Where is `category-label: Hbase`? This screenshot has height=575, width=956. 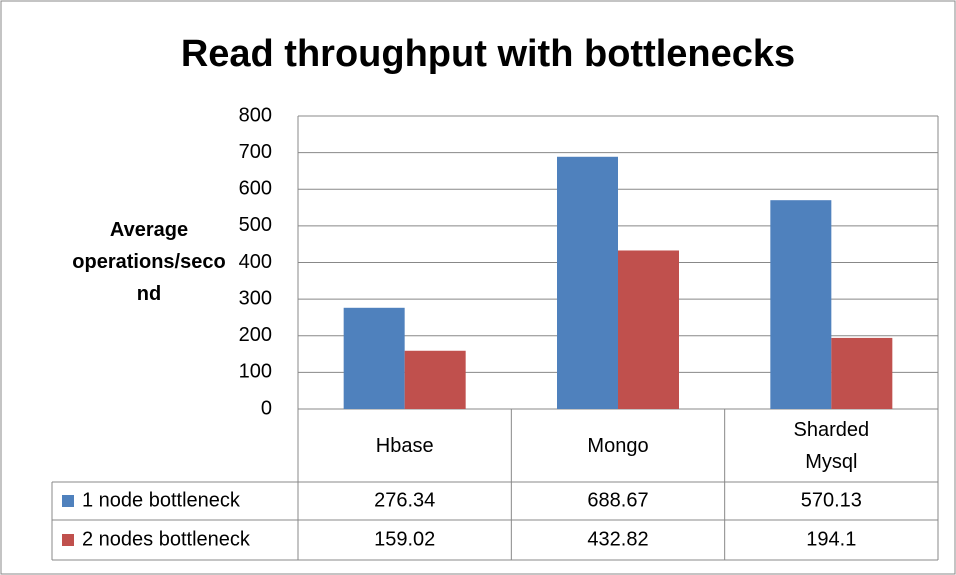
category-label: Hbase is located at coordinates (404, 445).